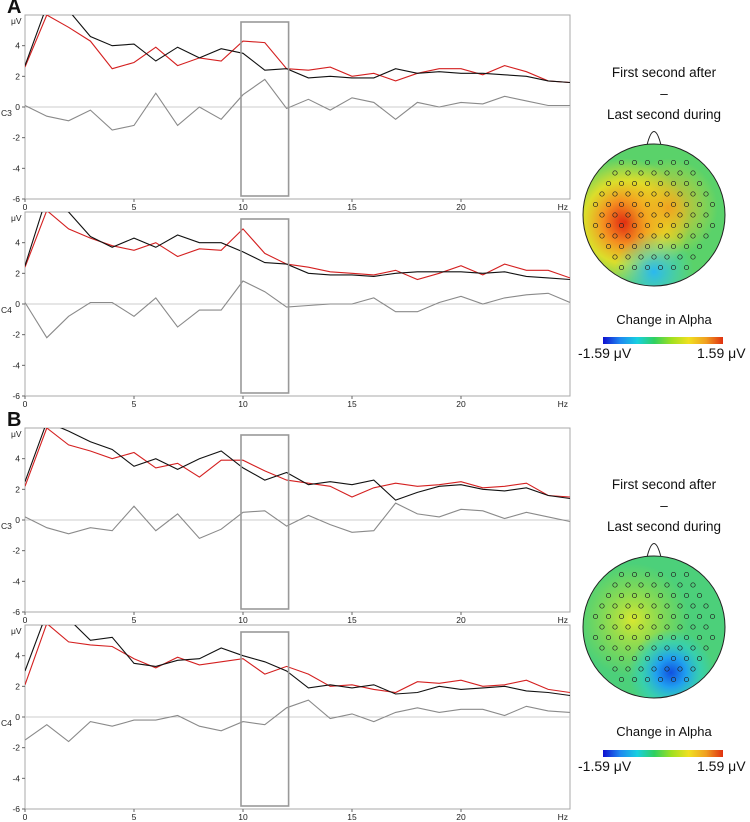 The height and width of the screenshot is (822, 750). What do you see at coordinates (664, 526) in the screenshot?
I see `topo-title-b-line3: Last second during` at bounding box center [664, 526].